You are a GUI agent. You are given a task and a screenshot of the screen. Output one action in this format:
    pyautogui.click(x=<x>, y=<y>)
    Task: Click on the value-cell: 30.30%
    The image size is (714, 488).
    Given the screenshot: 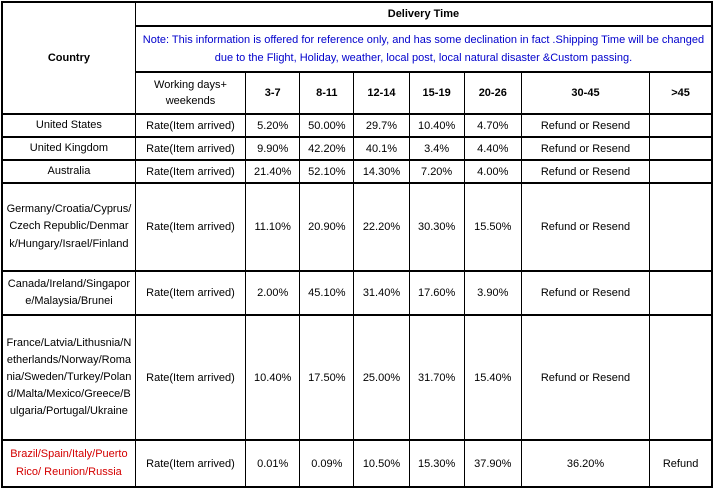 What is the action you would take?
    pyautogui.click(x=436, y=227)
    